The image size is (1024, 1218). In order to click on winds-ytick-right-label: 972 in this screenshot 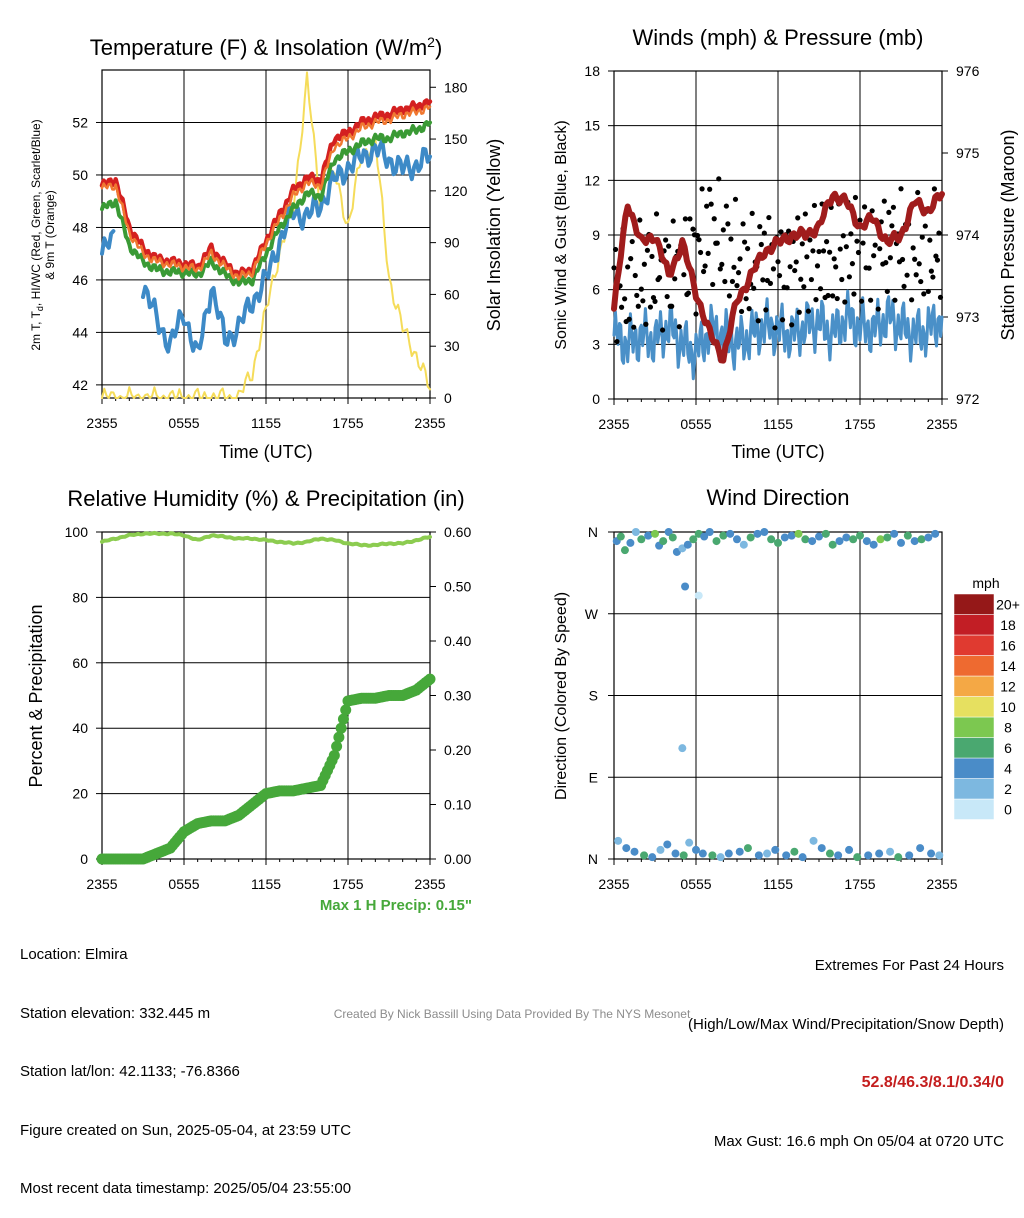, I will do `click(968, 399)`.